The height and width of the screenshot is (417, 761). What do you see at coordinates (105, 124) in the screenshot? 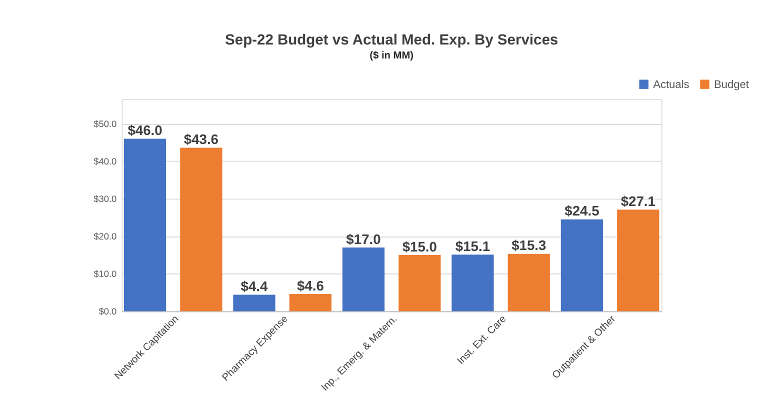
I see `y-tick-label: $50.0` at bounding box center [105, 124].